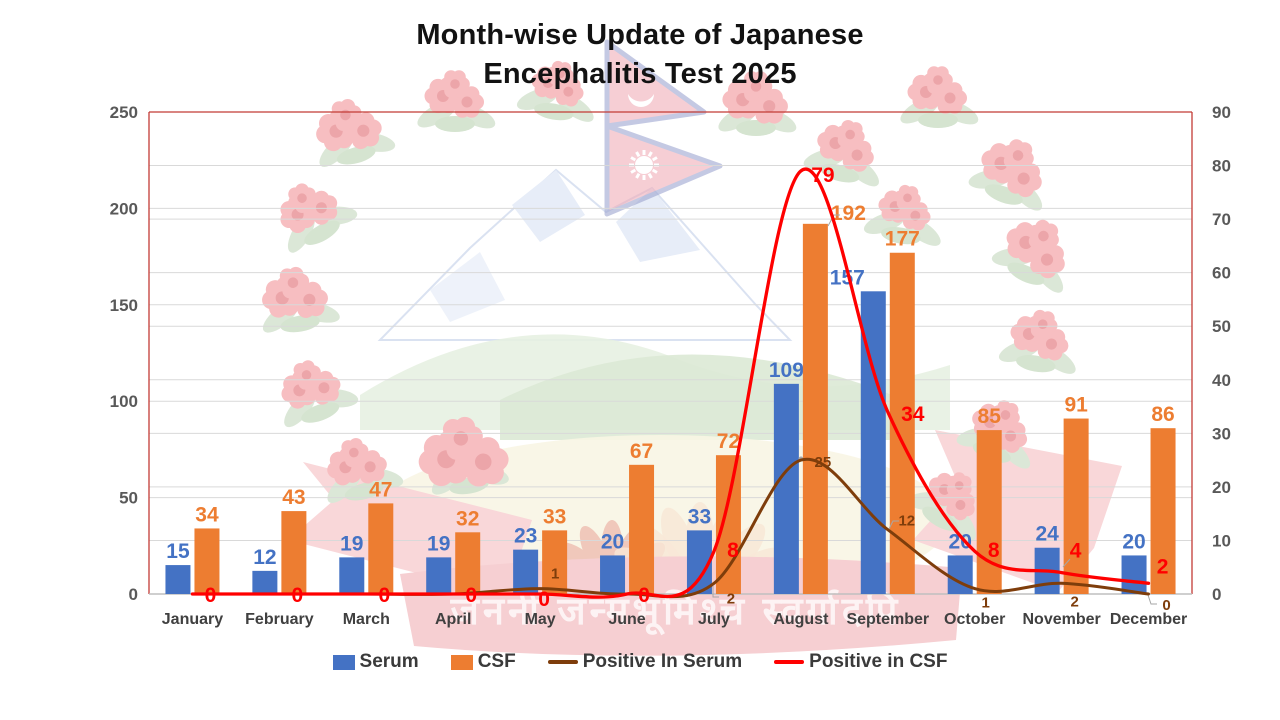 Image resolution: width=1280 pixels, height=720 pixels. What do you see at coordinates (133, 594) in the screenshot?
I see `left-axis-tick-label: 0` at bounding box center [133, 594].